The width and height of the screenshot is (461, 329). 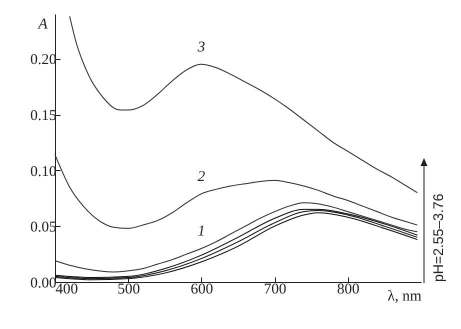 I want to click on x-axis-title: λ, nm, so click(x=405, y=296).